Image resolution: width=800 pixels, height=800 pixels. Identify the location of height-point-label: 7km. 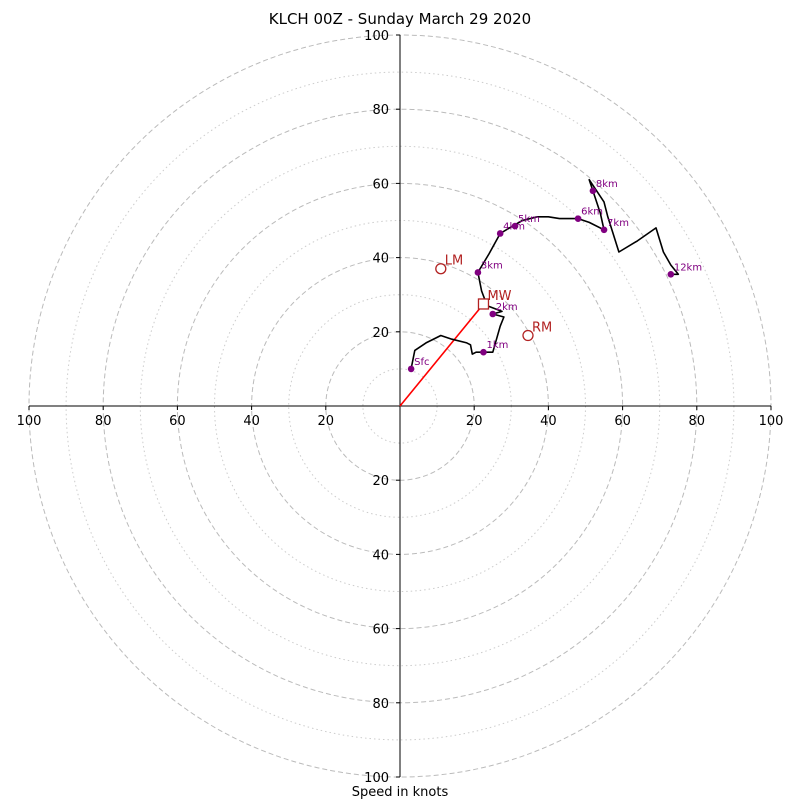
(618, 223).